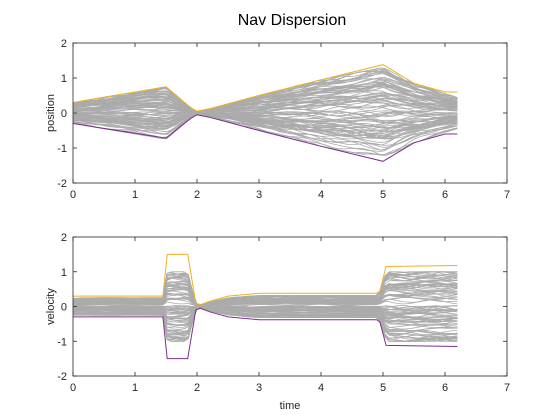  Describe the element at coordinates (64, 273) in the screenshot. I see `velocity-y-tick-label: 1` at that location.